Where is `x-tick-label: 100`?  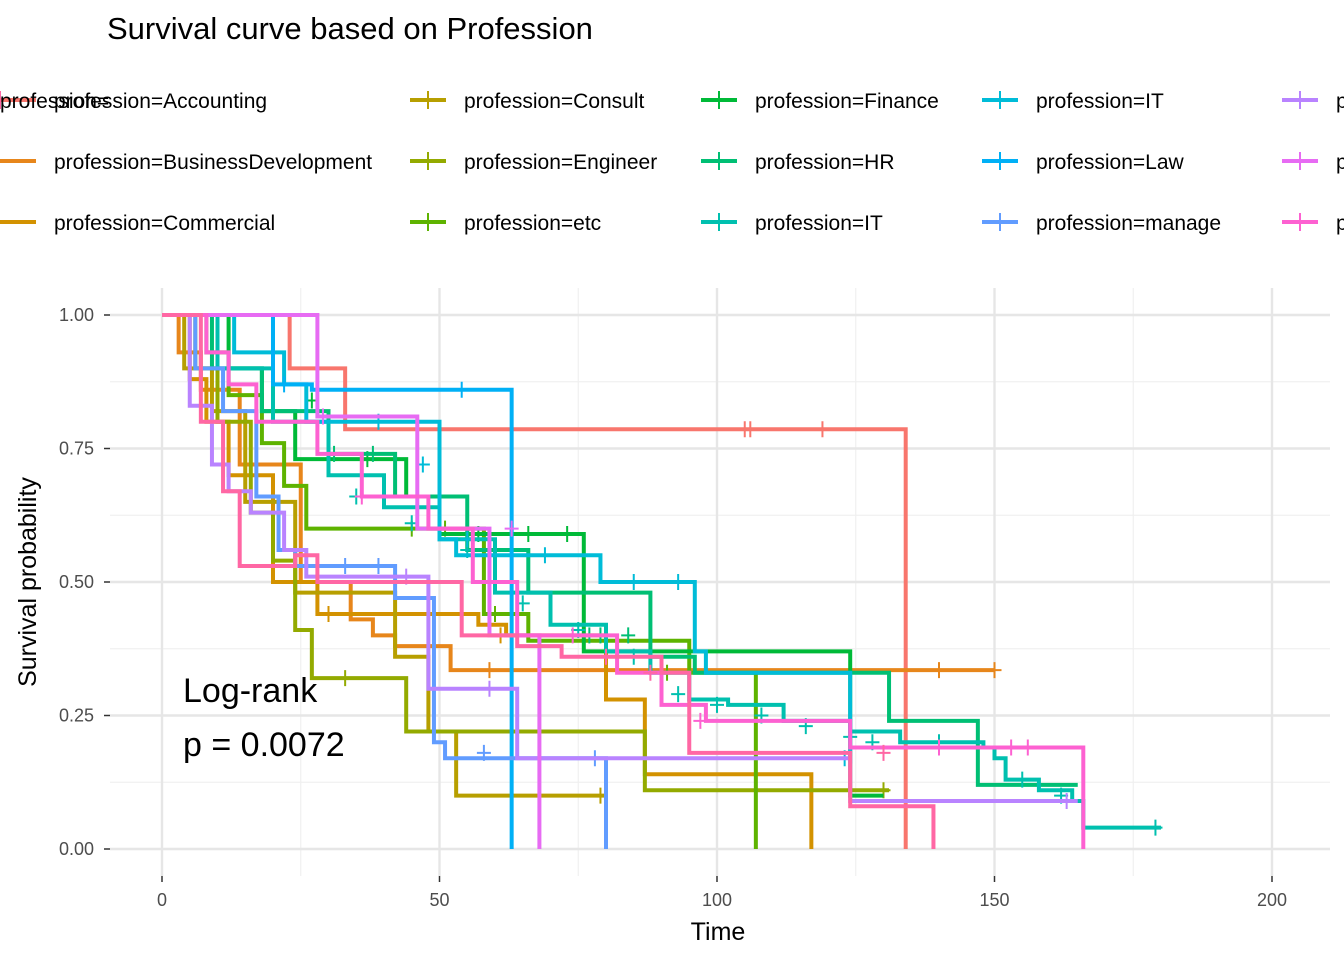
x-tick-label: 100 is located at coordinates (717, 900).